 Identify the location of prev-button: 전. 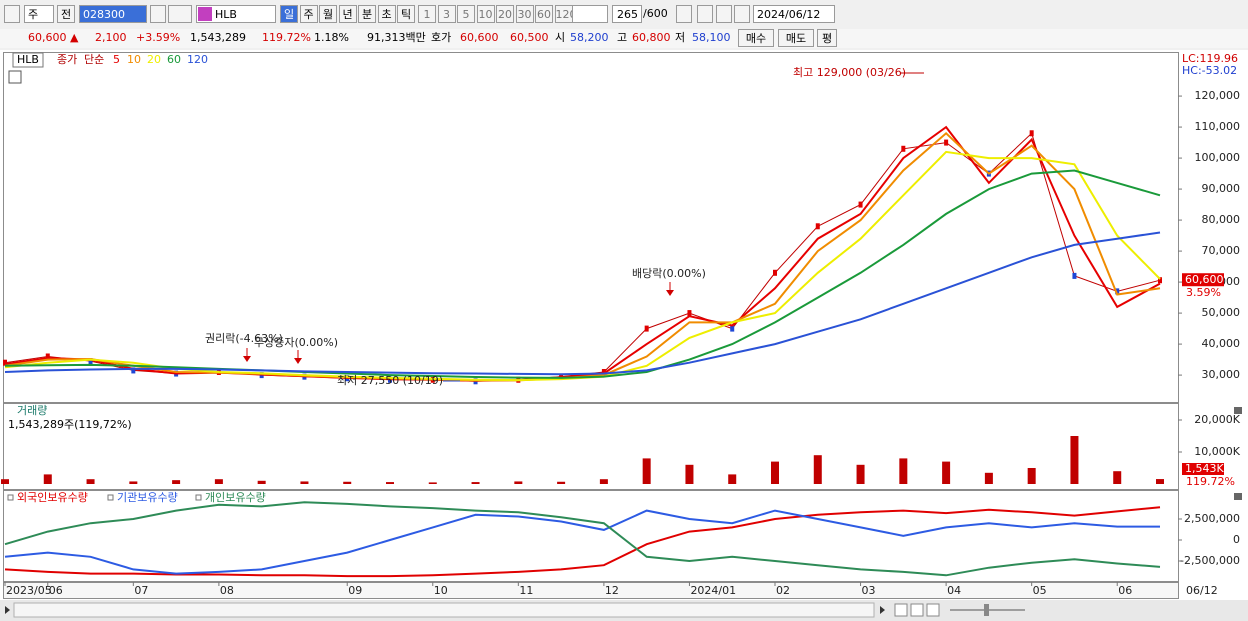
(66, 14).